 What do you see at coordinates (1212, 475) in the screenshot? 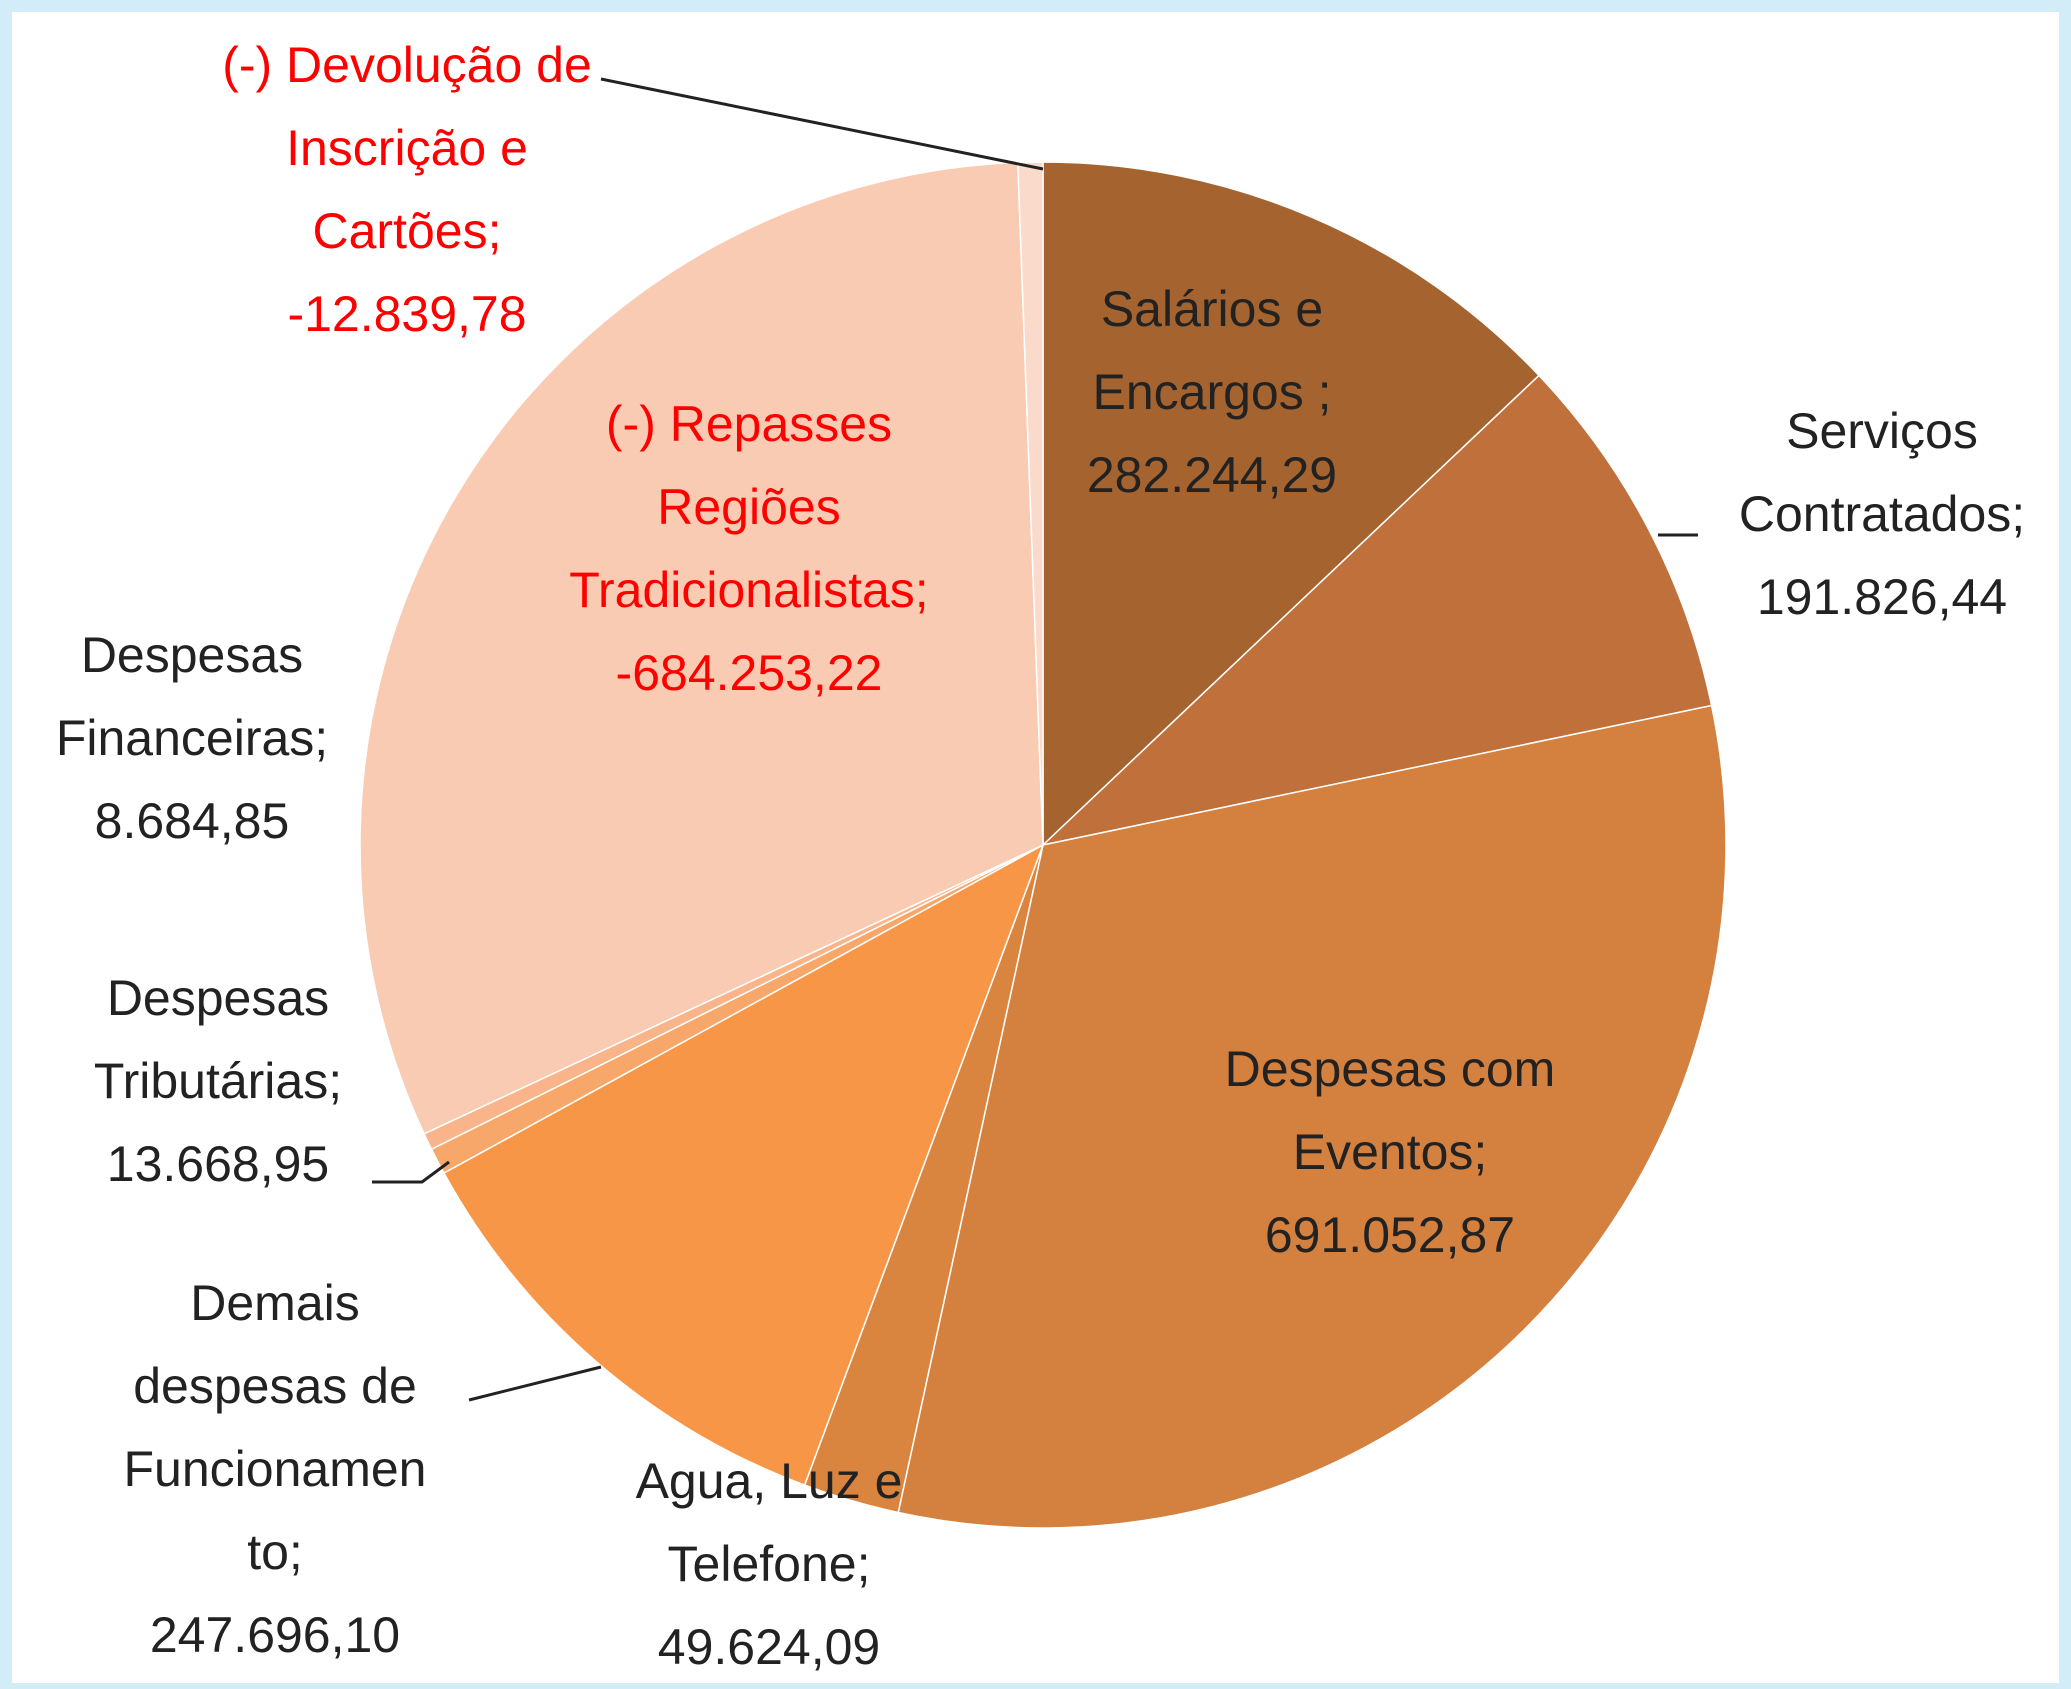
I see `label-value: 282.244,29` at bounding box center [1212, 475].